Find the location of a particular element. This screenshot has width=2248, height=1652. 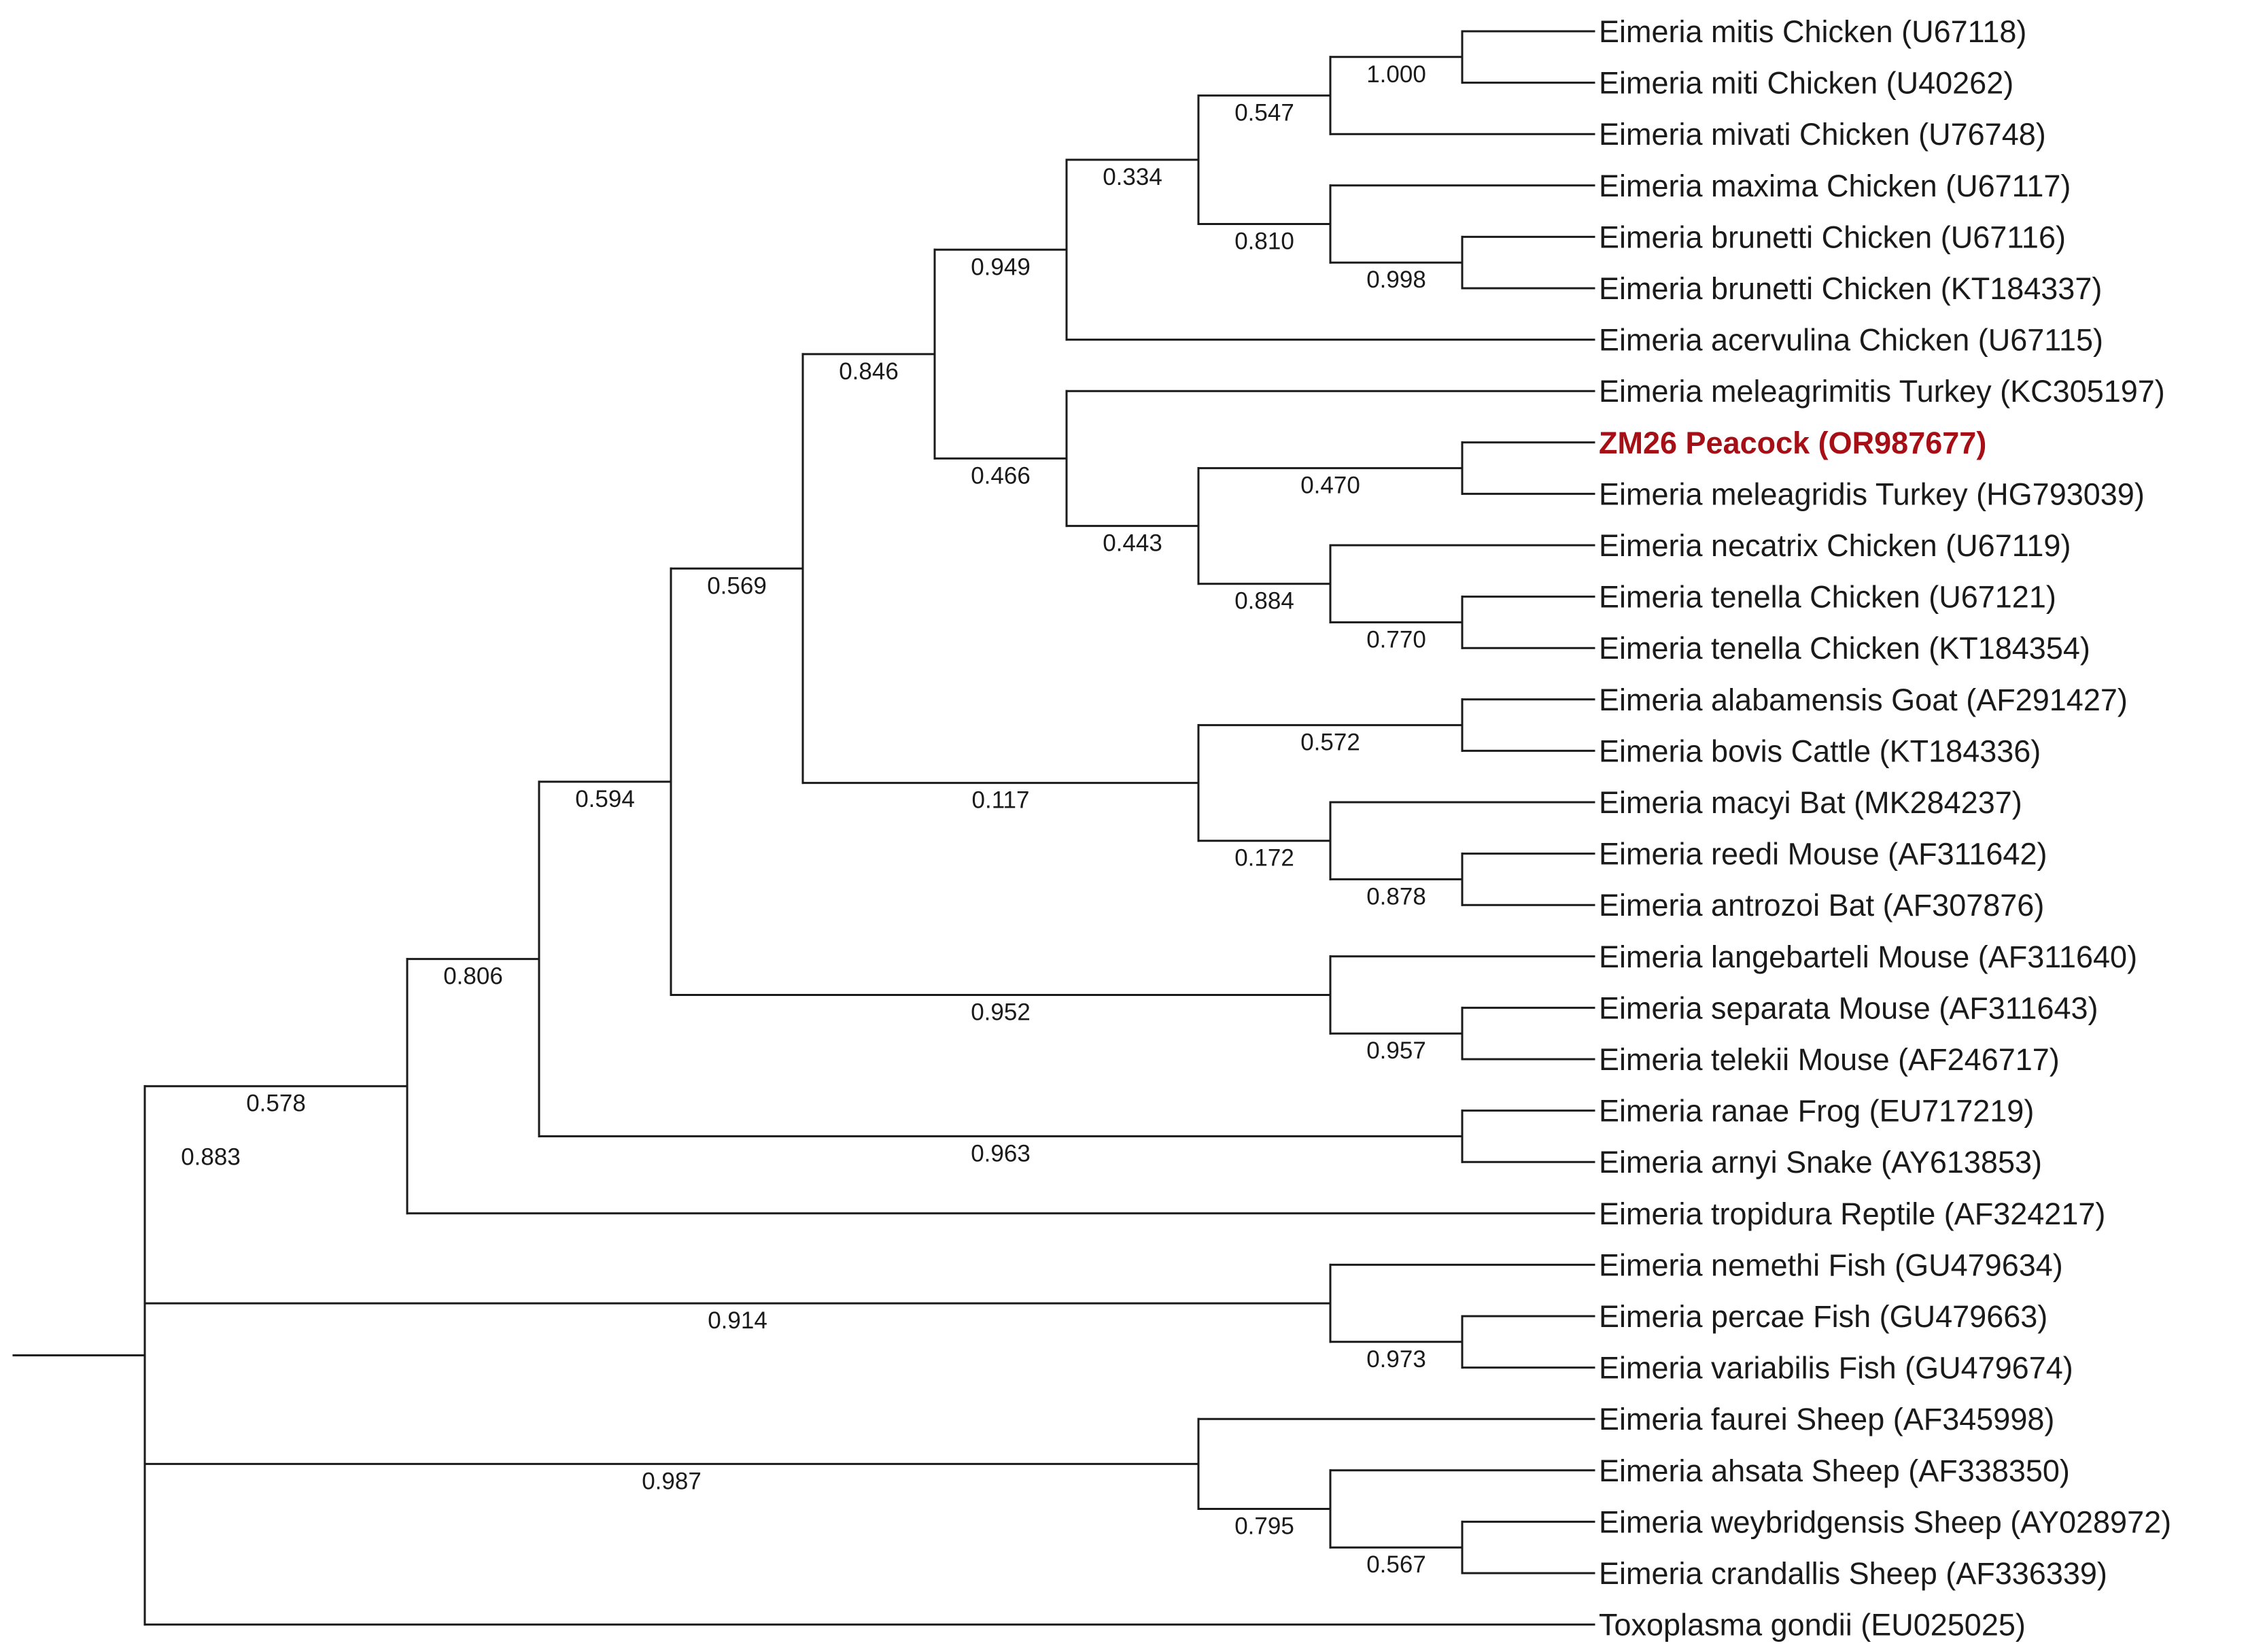

support-value: 0.443 is located at coordinates (1132, 543).